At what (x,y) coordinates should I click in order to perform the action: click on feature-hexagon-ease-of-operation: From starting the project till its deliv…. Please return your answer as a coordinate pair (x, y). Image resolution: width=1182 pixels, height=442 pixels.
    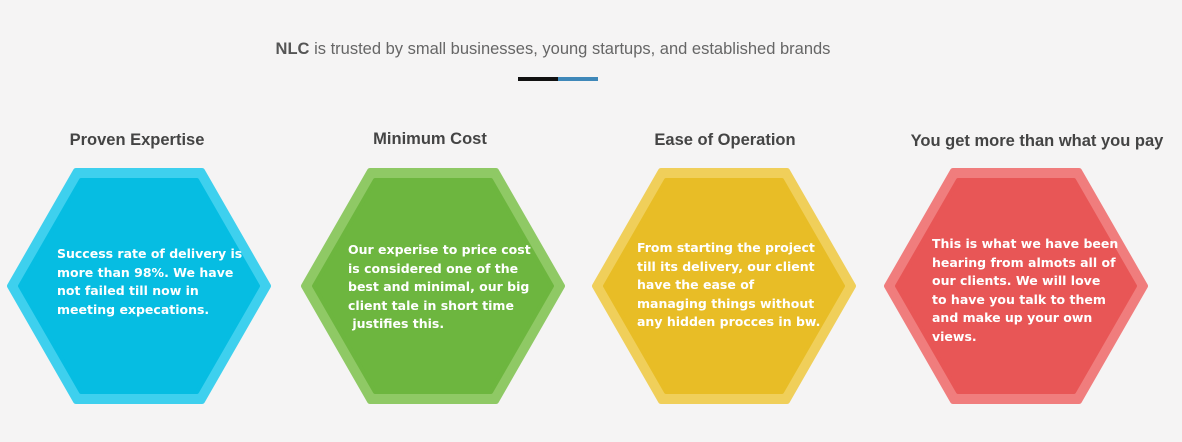
    Looking at the image, I should click on (724, 286).